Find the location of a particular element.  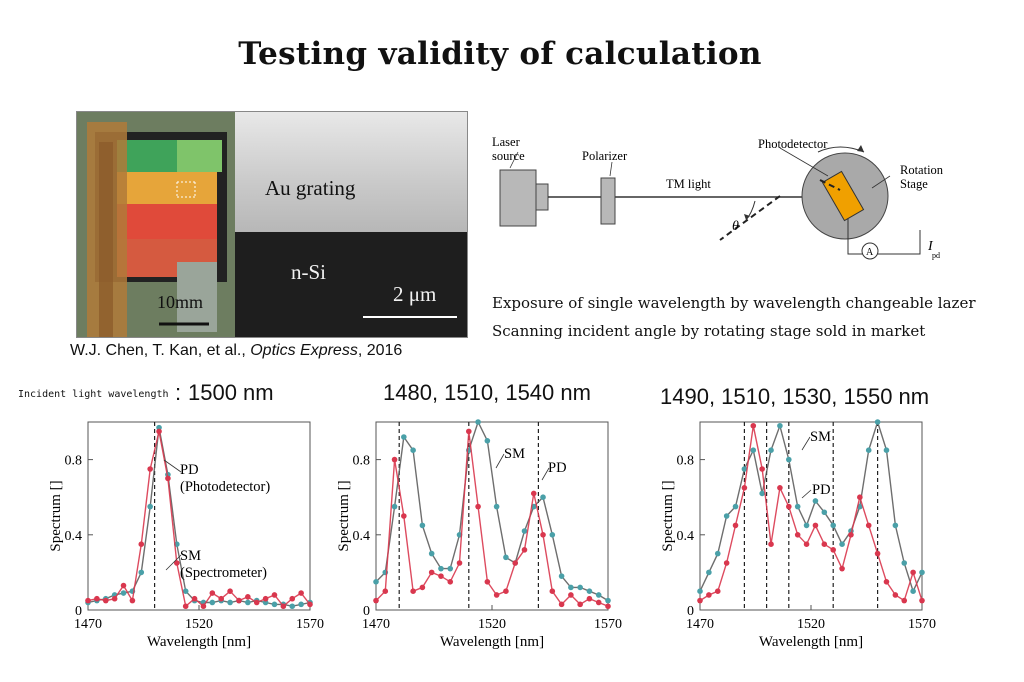

device-photo-illustration is located at coordinates (156, 224).